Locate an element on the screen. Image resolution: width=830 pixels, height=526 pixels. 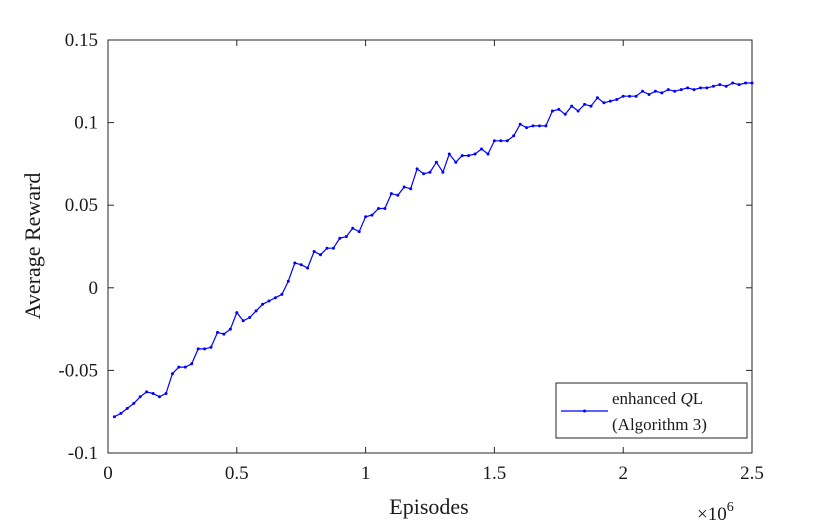
y-tick-label: -0.05 is located at coordinates (78, 370).